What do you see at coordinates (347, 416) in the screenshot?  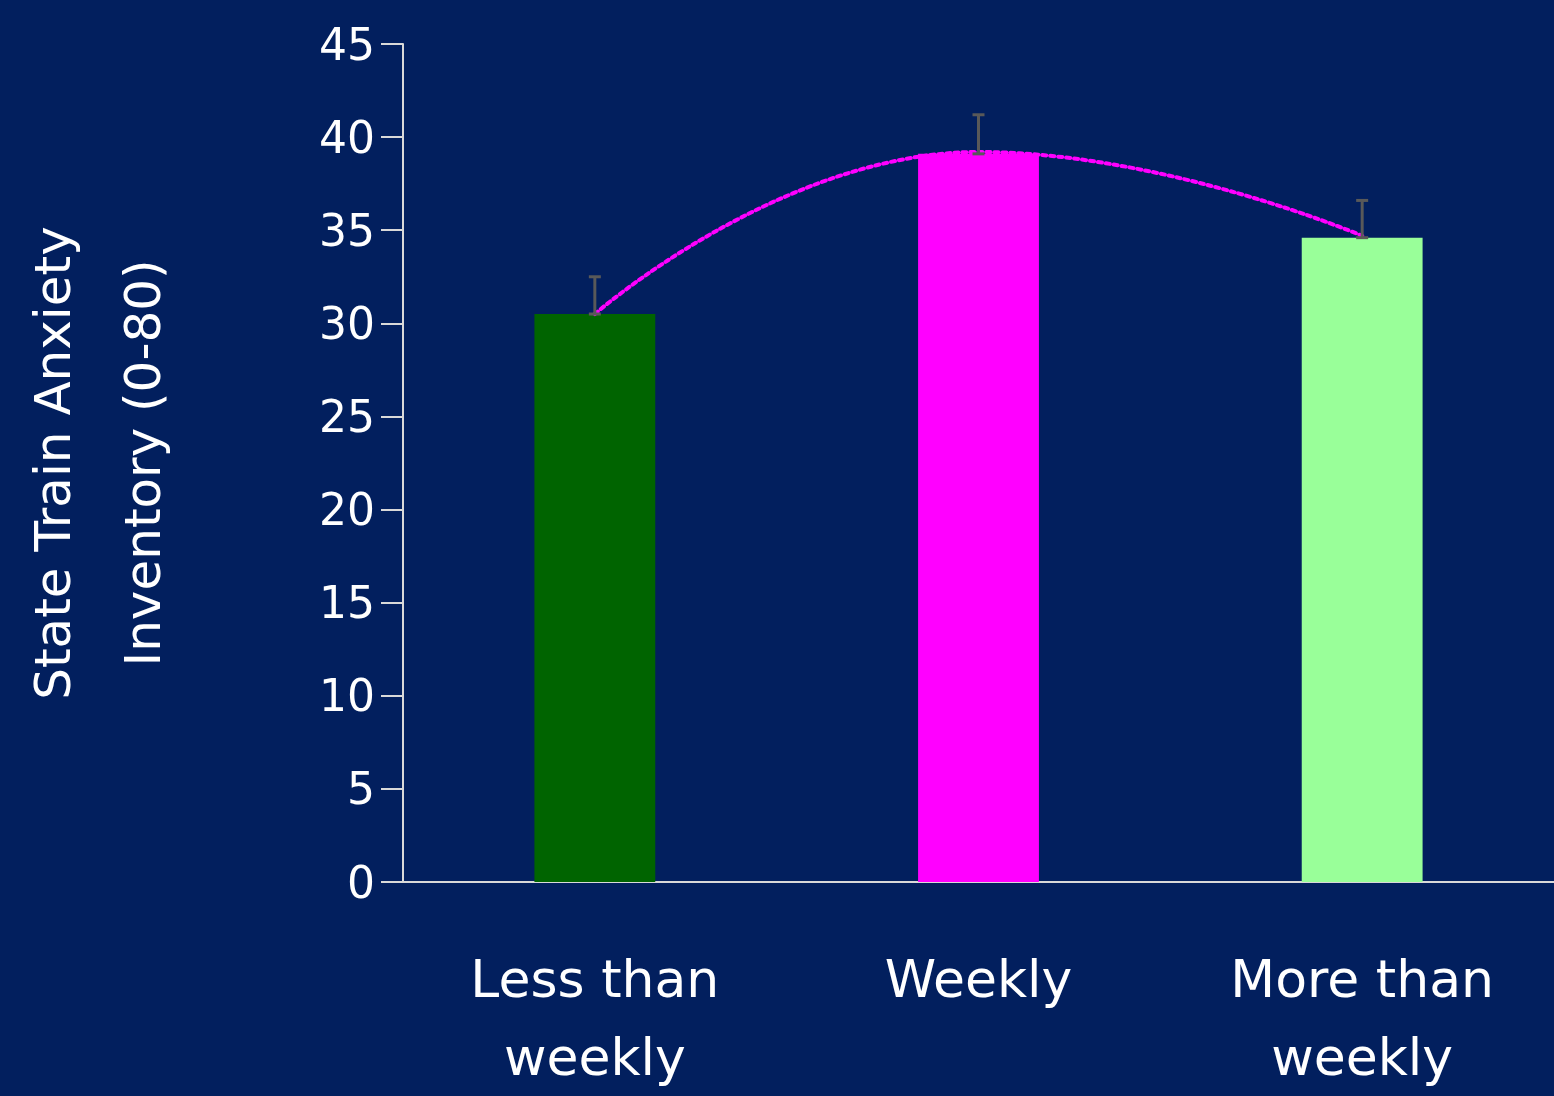 I see `y-tick-label: 25` at bounding box center [347, 416].